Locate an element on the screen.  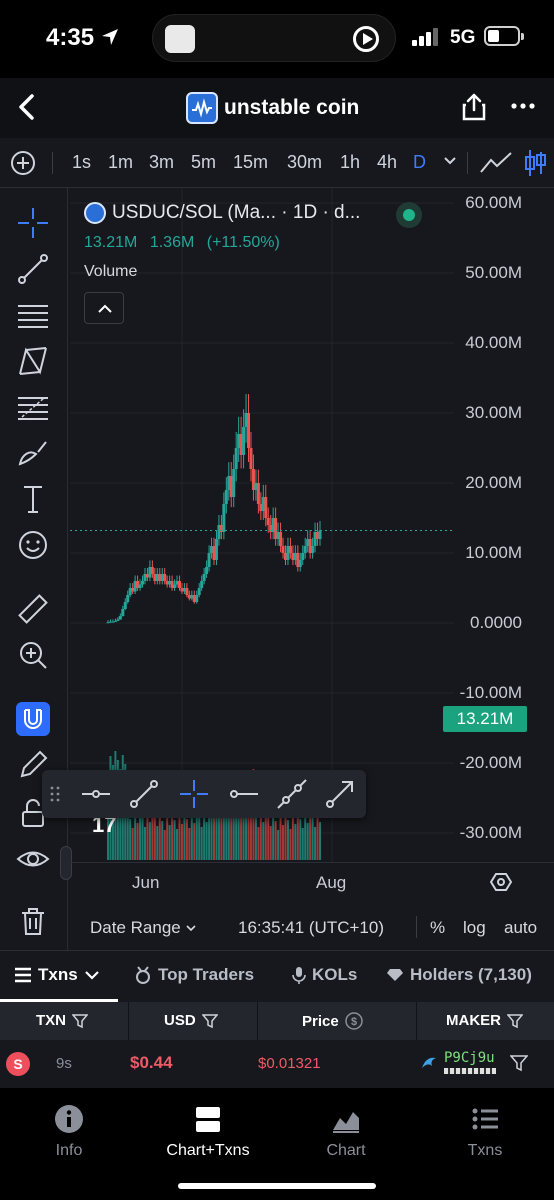
date-range-button: Date Range is located at coordinates (143, 928).